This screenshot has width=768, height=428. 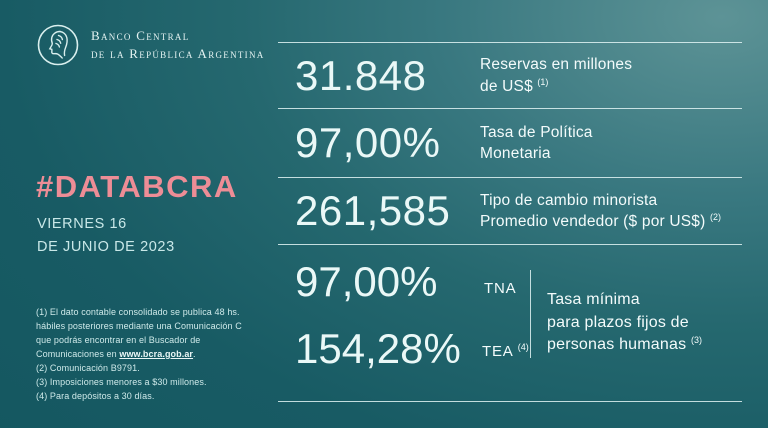 What do you see at coordinates (137, 186) in the screenshot?
I see `hashtag-title: #DATABCRA` at bounding box center [137, 186].